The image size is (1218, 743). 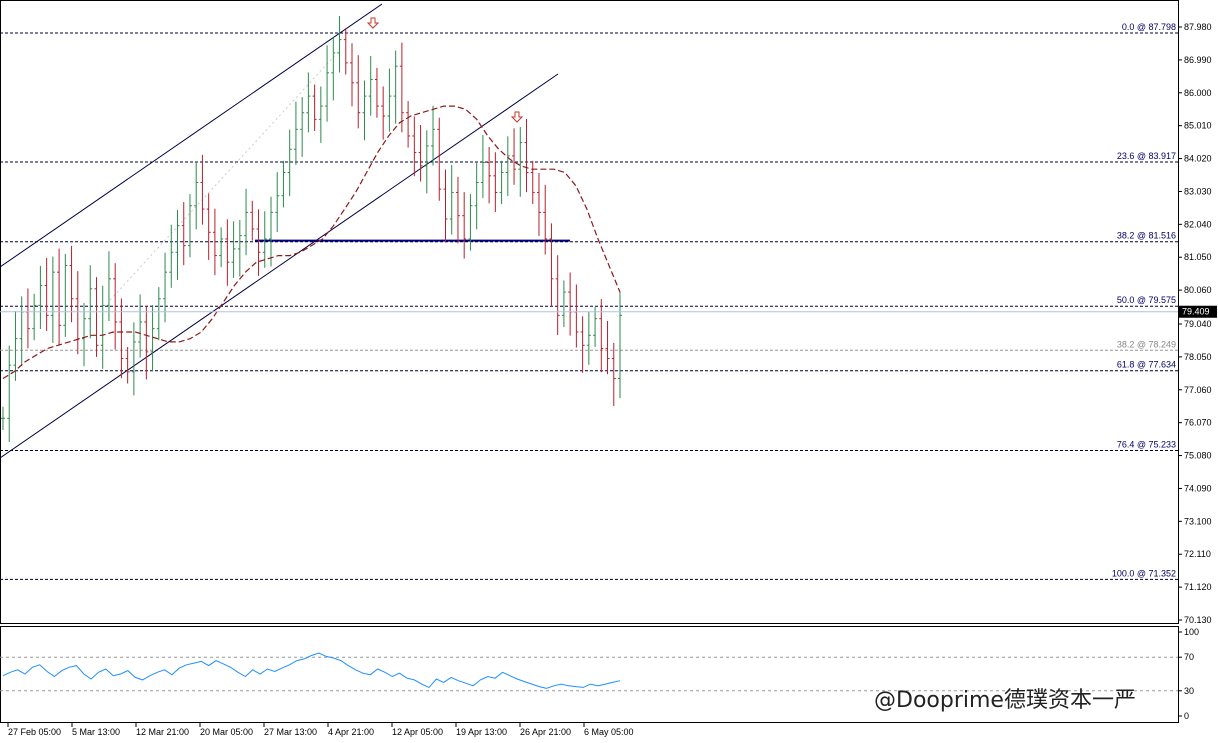 I want to click on oscillator-panel: 100 70 30 0, so click(x=599, y=674).